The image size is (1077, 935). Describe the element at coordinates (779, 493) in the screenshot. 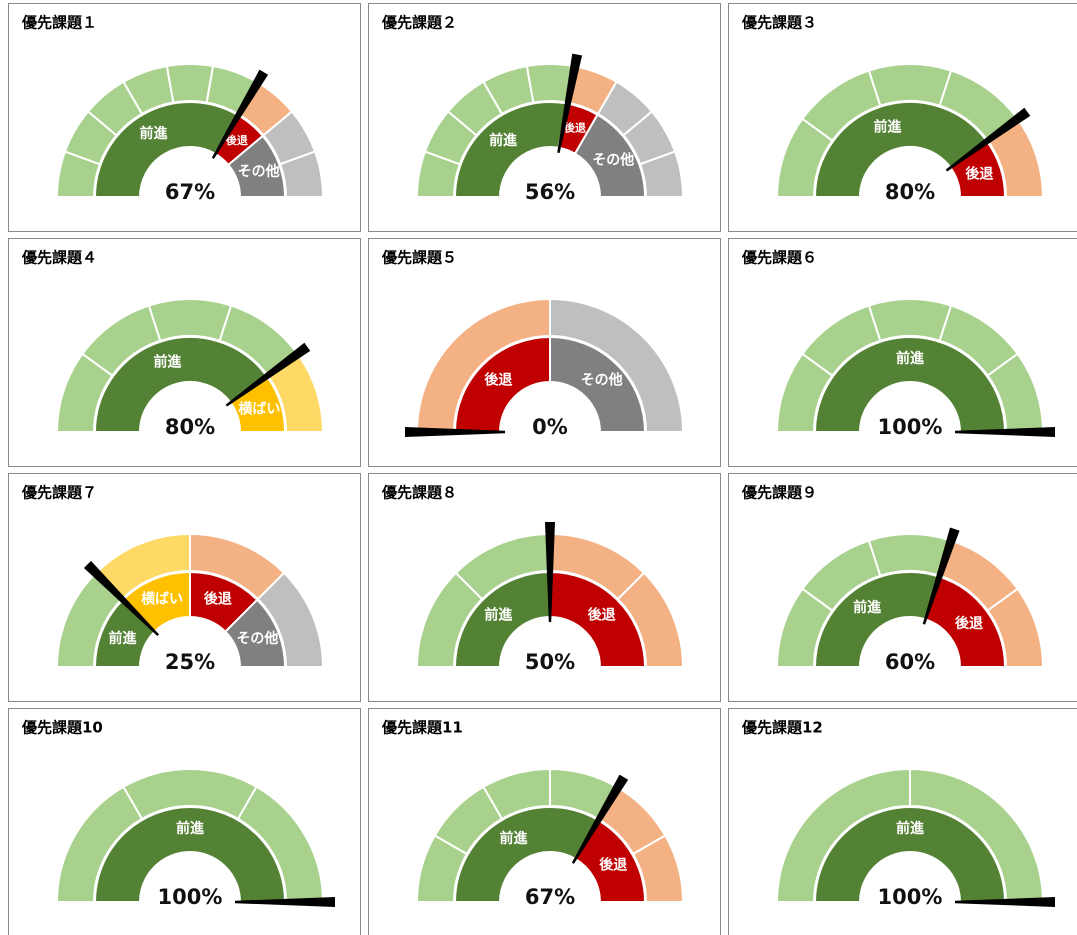

I see `panel-title: 優先課題９` at that location.